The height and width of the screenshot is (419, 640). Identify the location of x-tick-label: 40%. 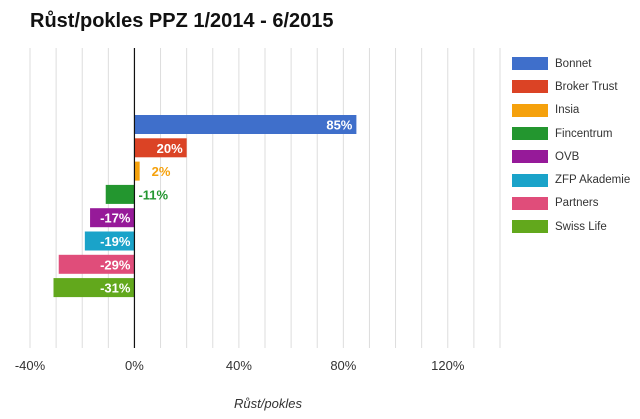
(239, 365).